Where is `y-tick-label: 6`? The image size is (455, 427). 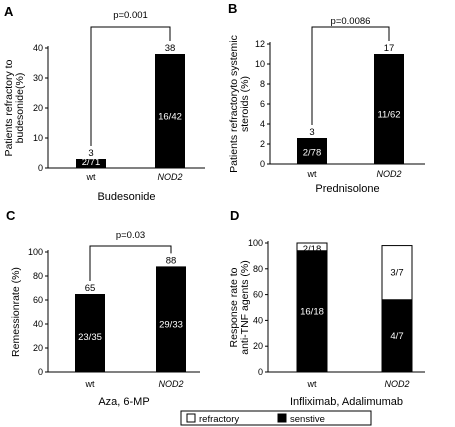 y-tick-label: 6 is located at coordinates (262, 104).